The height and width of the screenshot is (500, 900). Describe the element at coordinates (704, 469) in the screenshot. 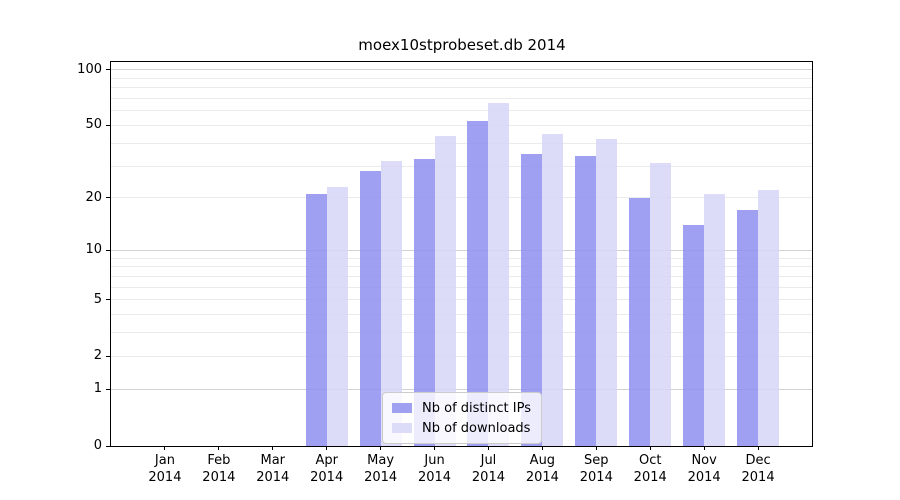

I see `x-tick-label: Nov 2014` at that location.